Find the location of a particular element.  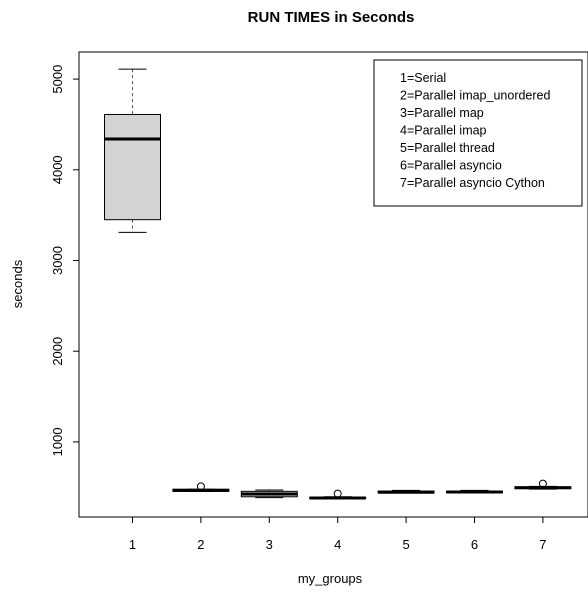

y-tick-label: 3000 is located at coordinates (57, 260).